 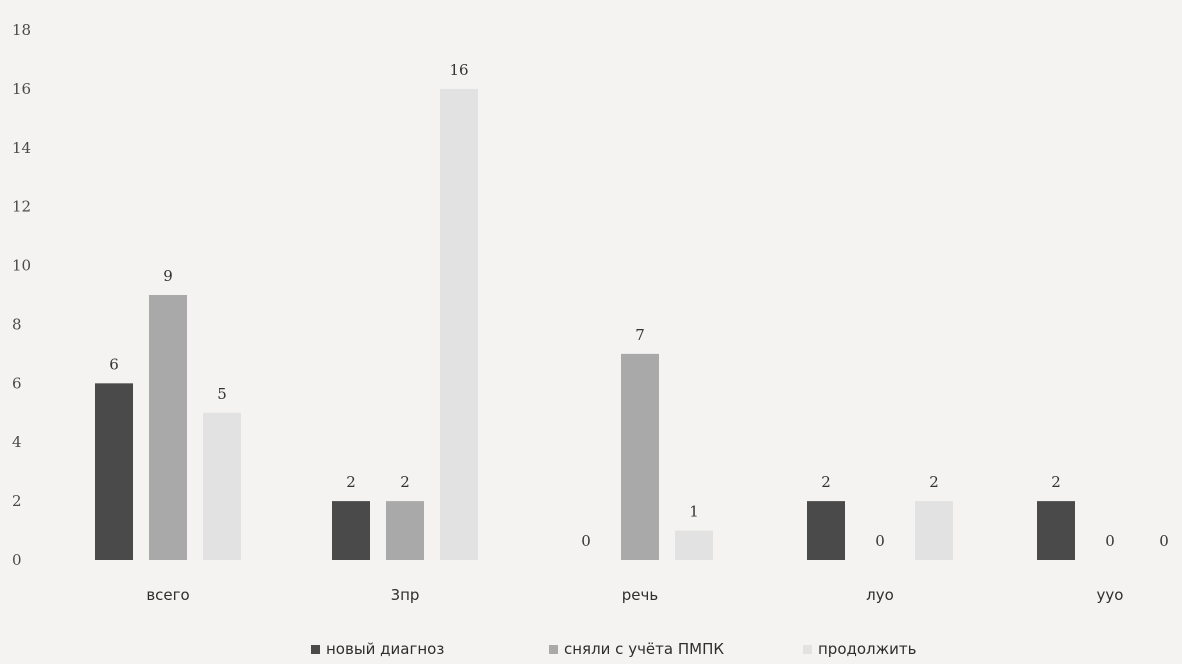 I want to click on y-tick-label: 4, so click(x=17, y=442).